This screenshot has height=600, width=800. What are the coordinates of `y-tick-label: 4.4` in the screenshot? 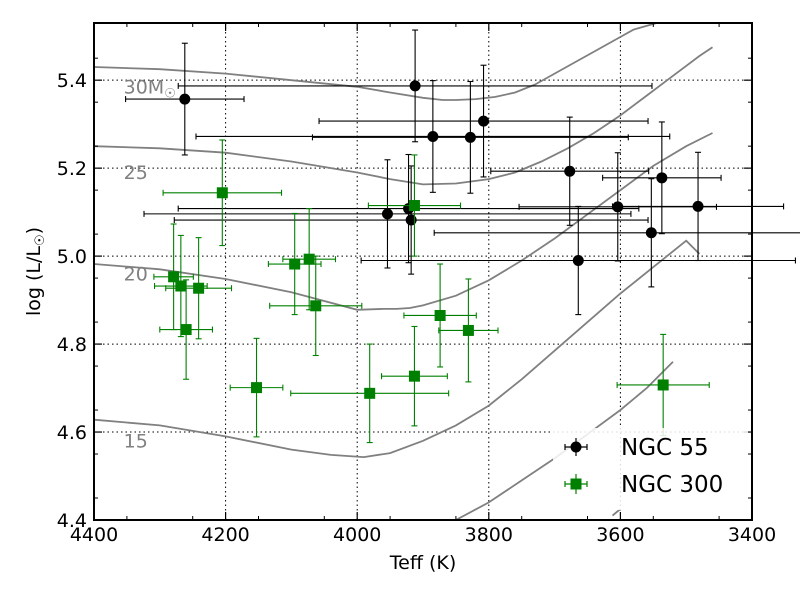 It's located at (72, 521).